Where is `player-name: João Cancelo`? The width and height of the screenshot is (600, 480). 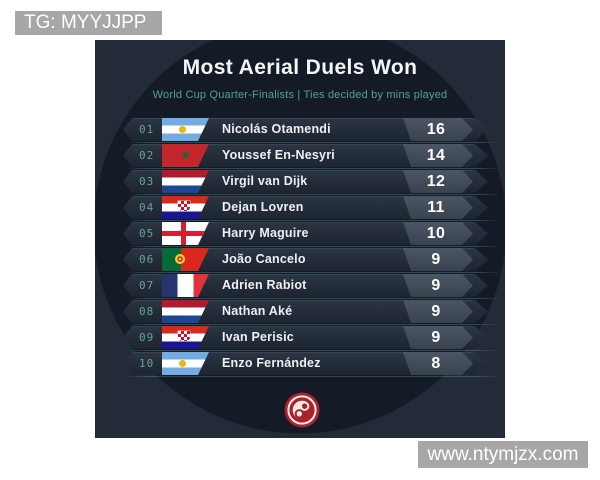
player-name: João Cancelo is located at coordinates (264, 259).